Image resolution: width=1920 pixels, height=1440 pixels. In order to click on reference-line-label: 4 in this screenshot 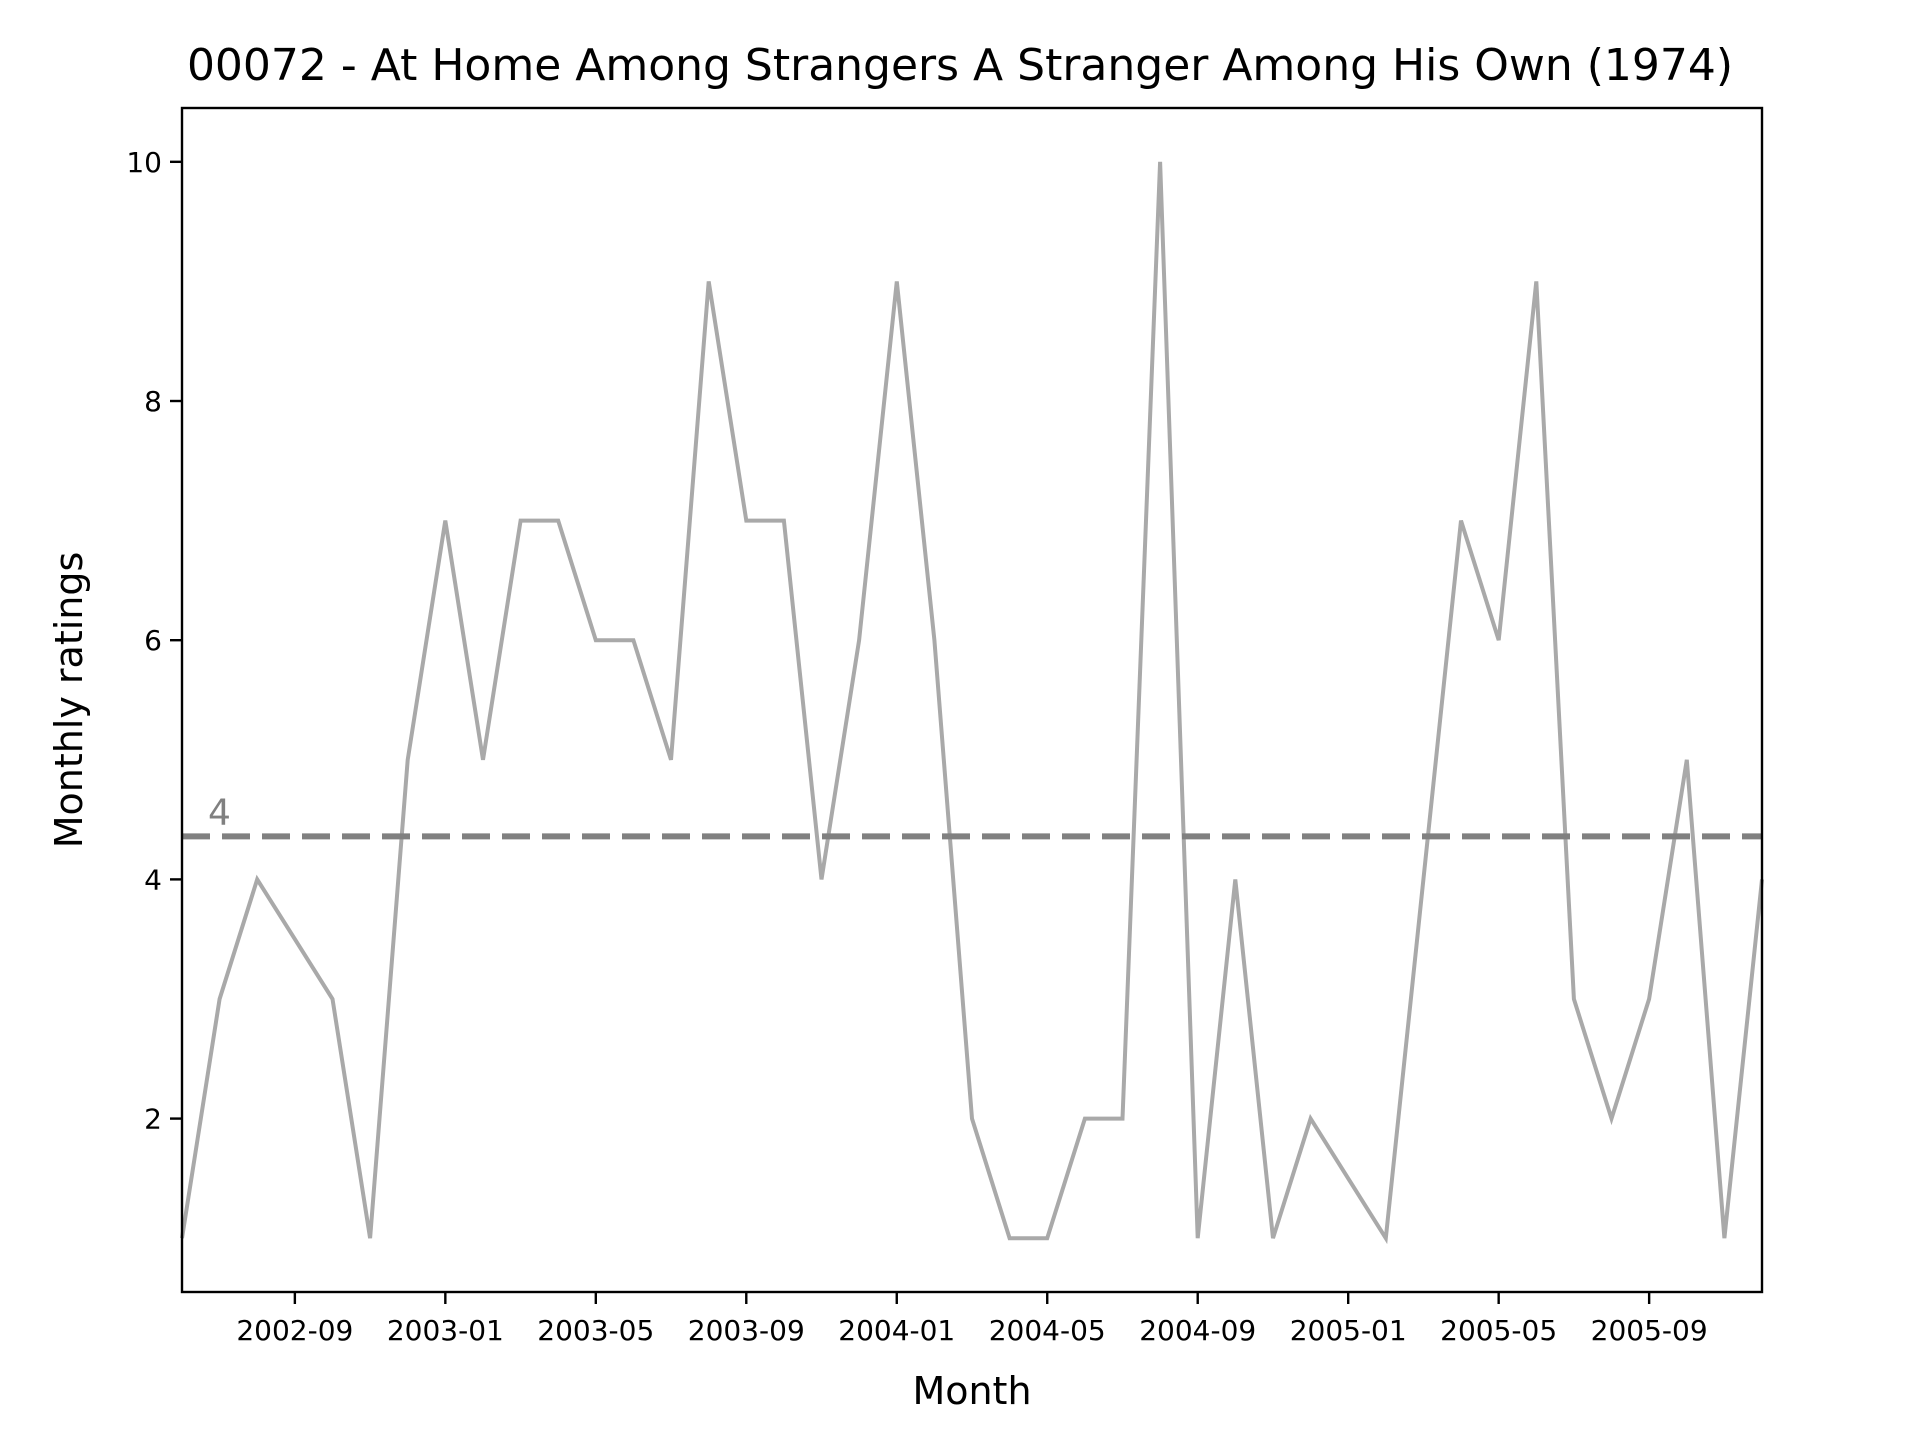, I will do `click(219, 812)`.